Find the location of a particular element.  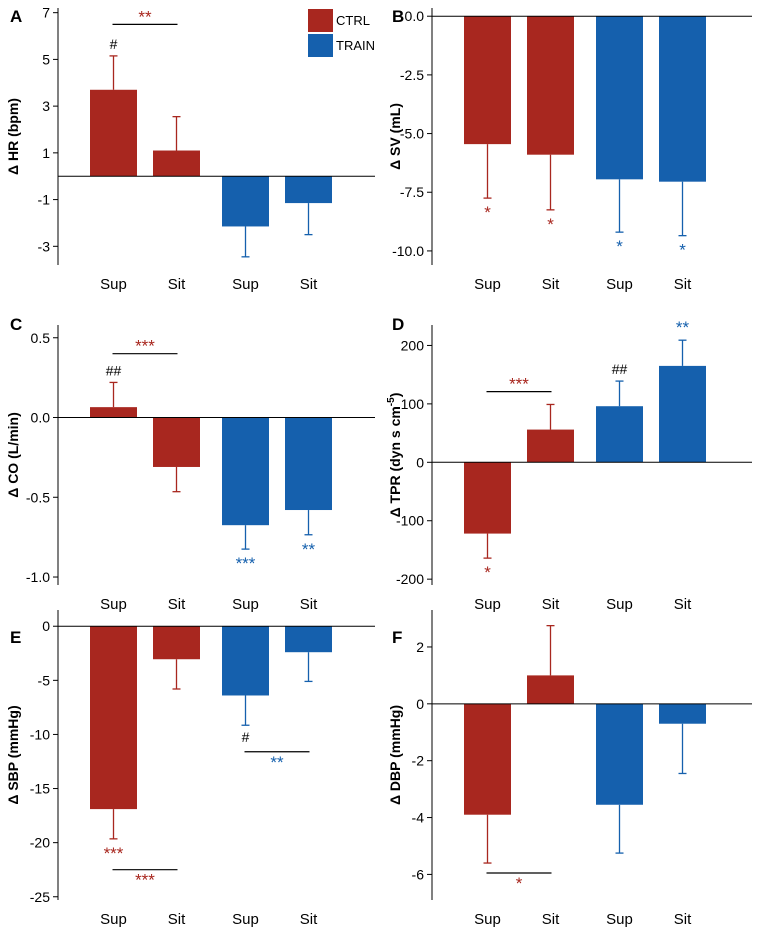

panel-e-y-tick-label: -5 is located at coordinates (44, 680).